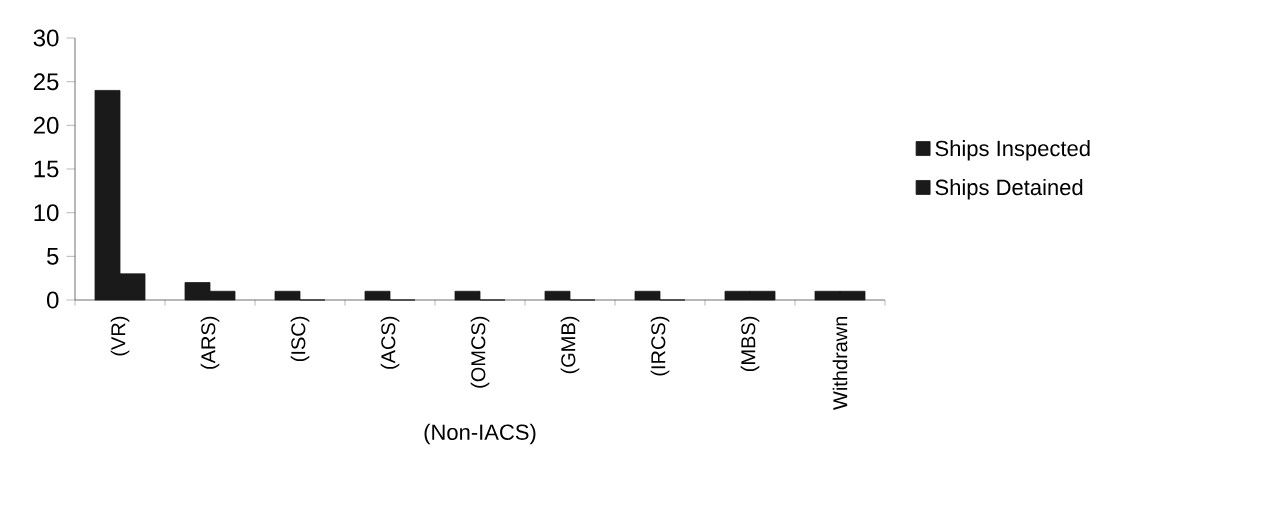  What do you see at coordinates (300, 339) in the screenshot?
I see `x-tick-label: (ISC)` at bounding box center [300, 339].